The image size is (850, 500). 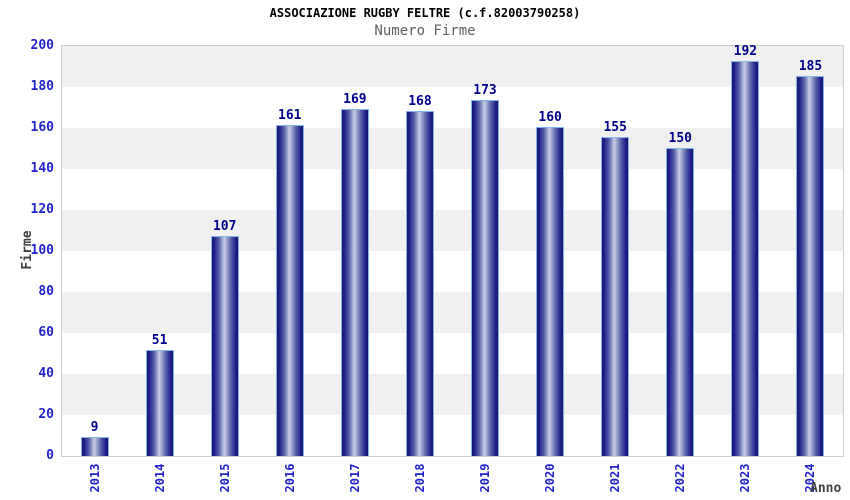 I want to click on bar-value-label: 51, so click(x=159, y=341).